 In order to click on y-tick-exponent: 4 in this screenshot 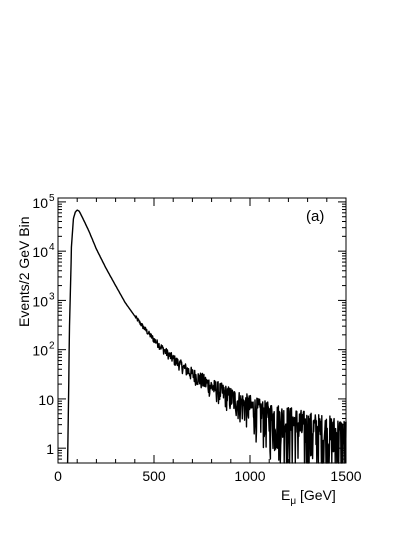, I will do `click(52, 247)`.